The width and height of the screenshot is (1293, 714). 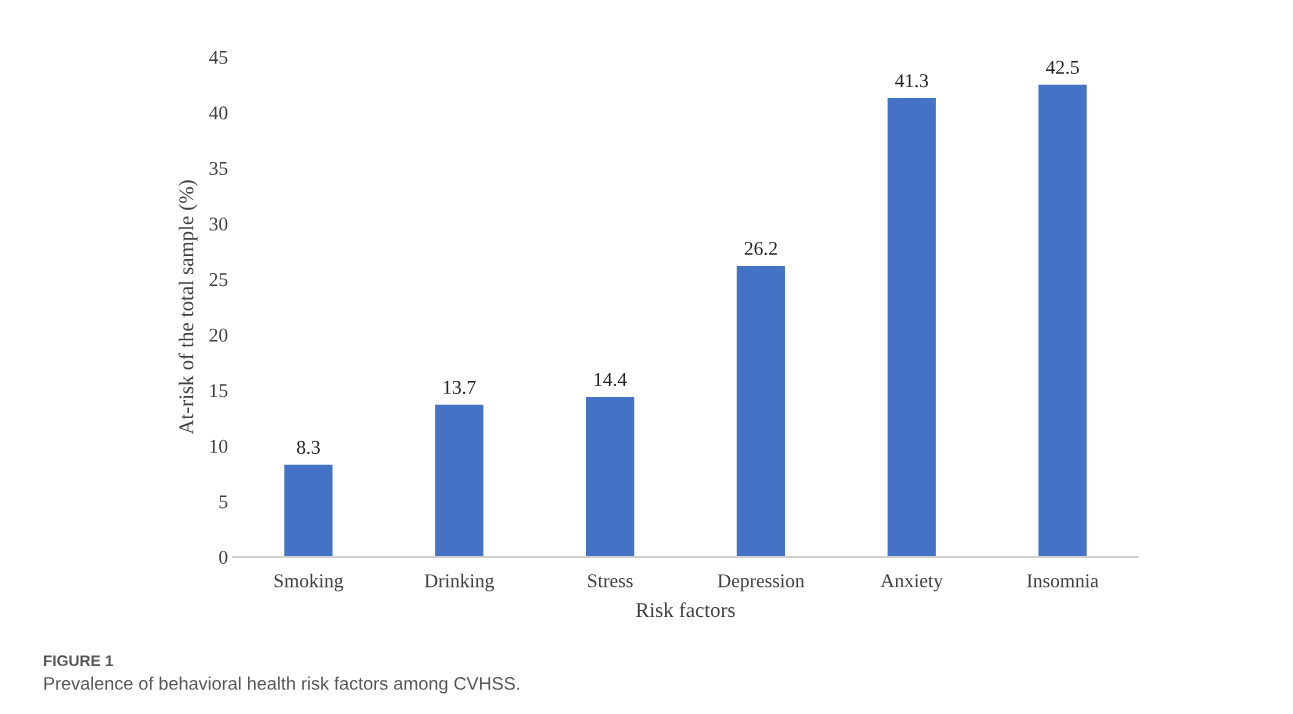 I want to click on x-tick-label: Anxiety, so click(x=911, y=583).